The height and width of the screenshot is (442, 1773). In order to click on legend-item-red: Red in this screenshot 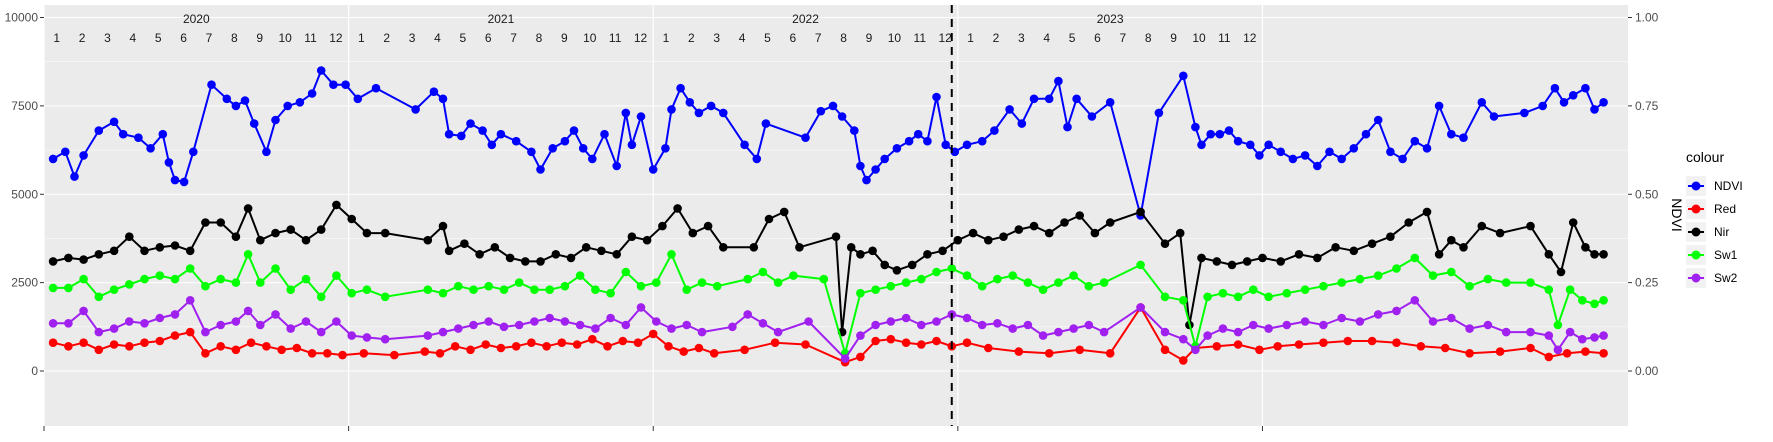, I will do `click(1711, 209)`.